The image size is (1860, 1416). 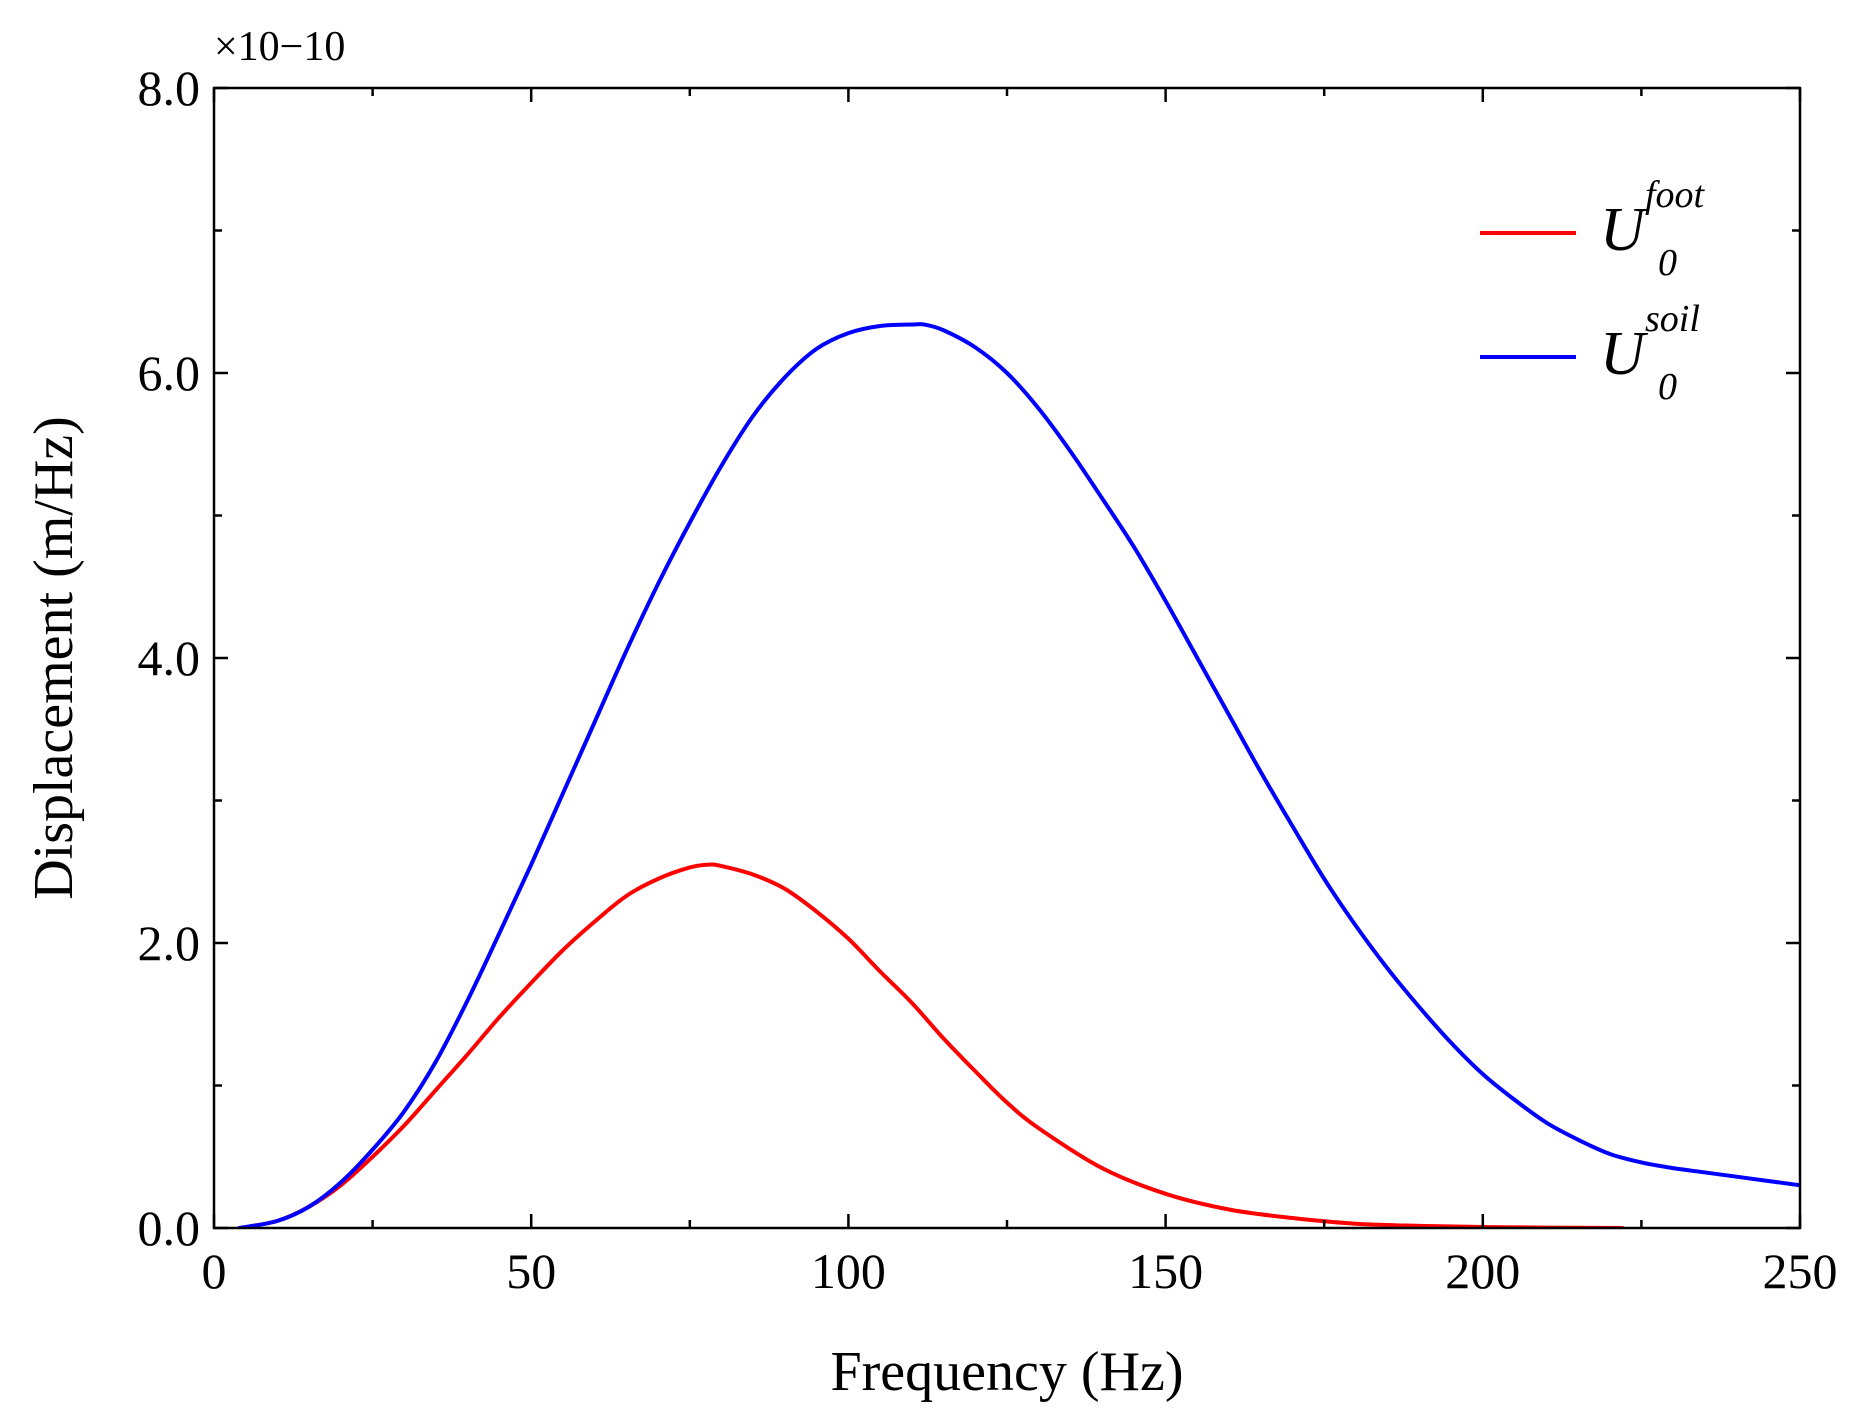 What do you see at coordinates (848, 1271) in the screenshot?
I see `x-tick-label: 100` at bounding box center [848, 1271].